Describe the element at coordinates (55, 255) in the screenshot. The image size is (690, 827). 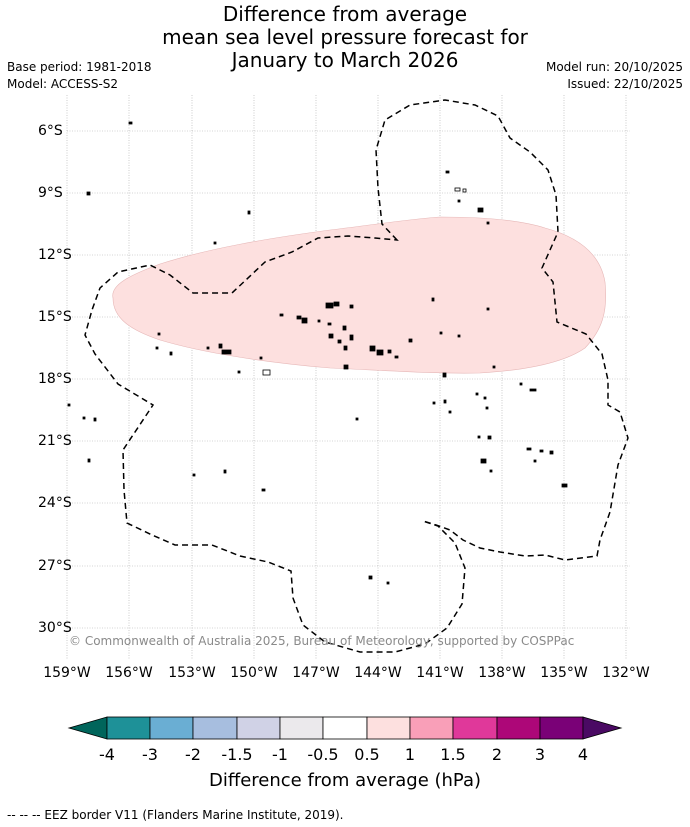
I see `lat-label-12s: 12°S` at that location.